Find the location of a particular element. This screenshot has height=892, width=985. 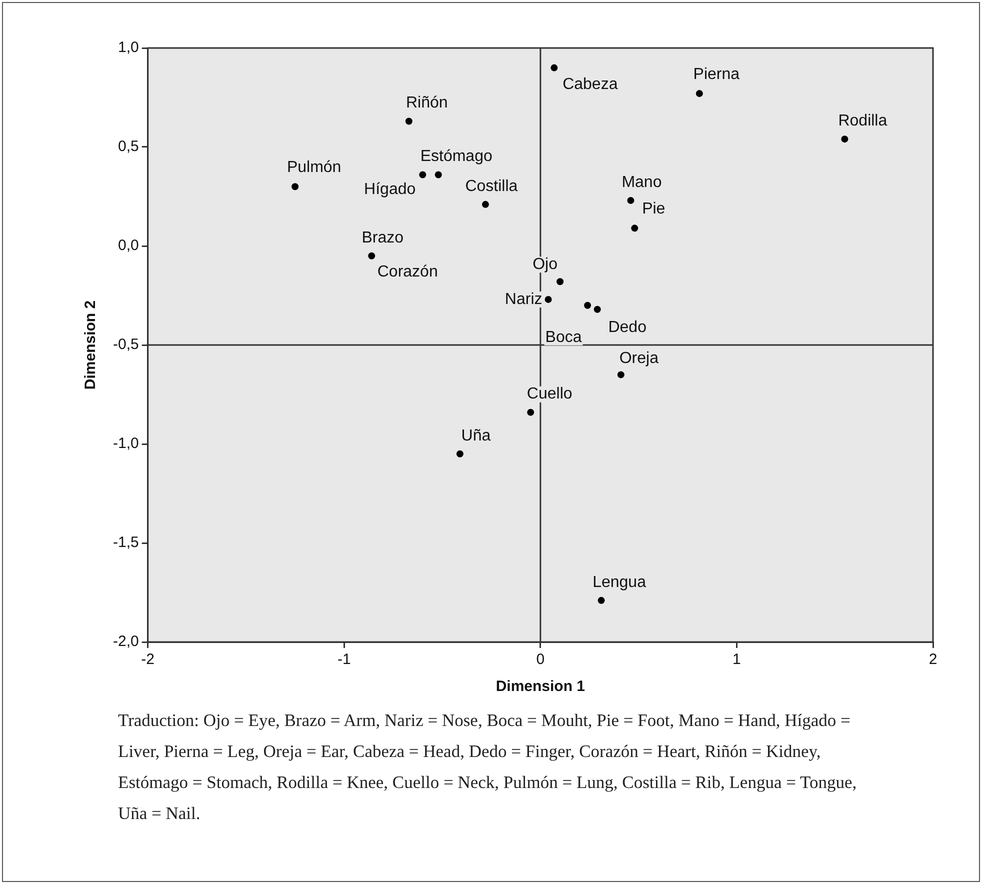

annotation: Rodilla is located at coordinates (863, 121).